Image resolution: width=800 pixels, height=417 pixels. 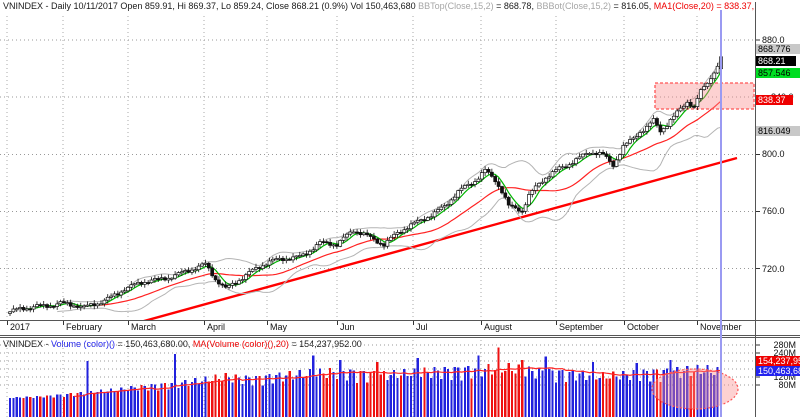 I want to click on volume-ma-line, so click(x=397, y=382).